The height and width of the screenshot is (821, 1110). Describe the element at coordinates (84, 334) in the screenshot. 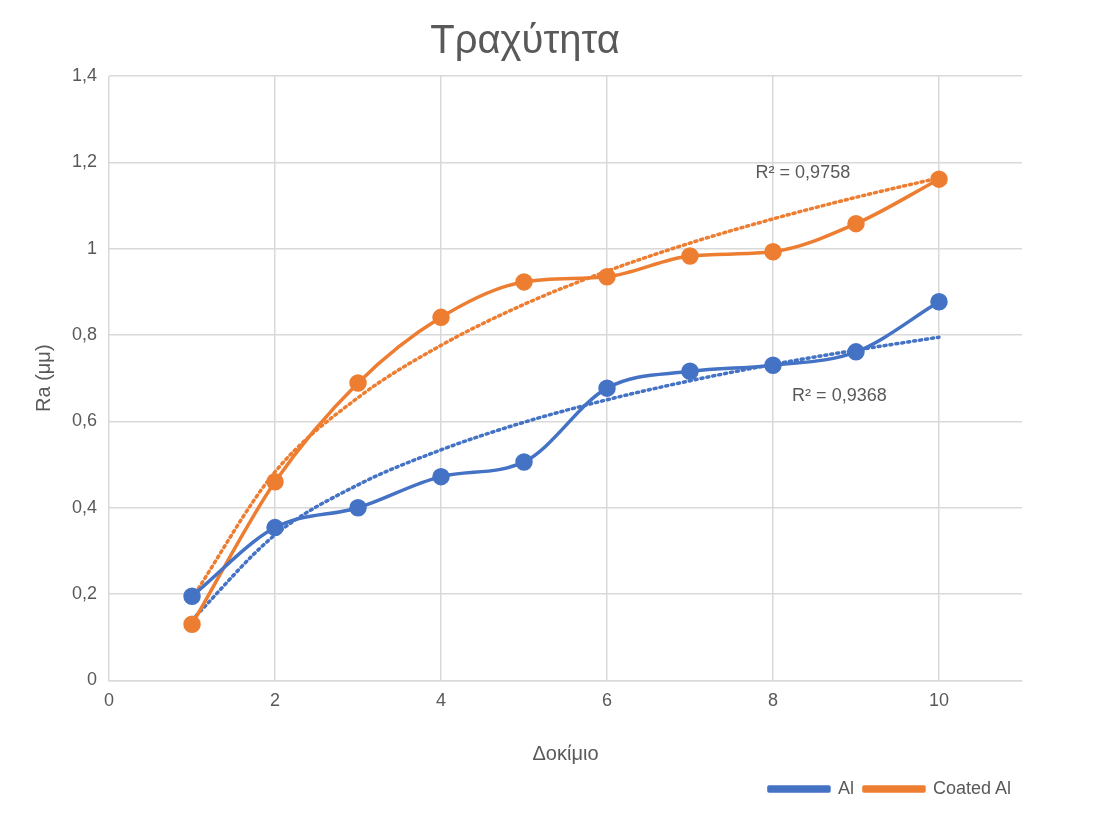

I see `y-tick-label: 0,8` at that location.